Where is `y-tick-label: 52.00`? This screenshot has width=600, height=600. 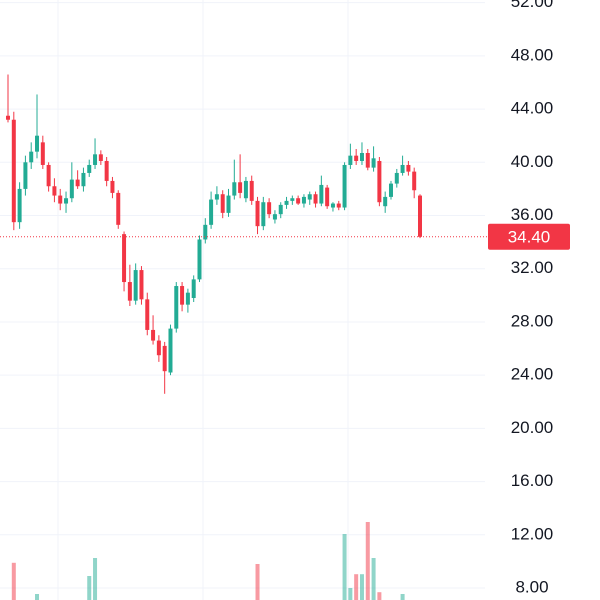 y-tick-label: 52.00 is located at coordinates (532, 5).